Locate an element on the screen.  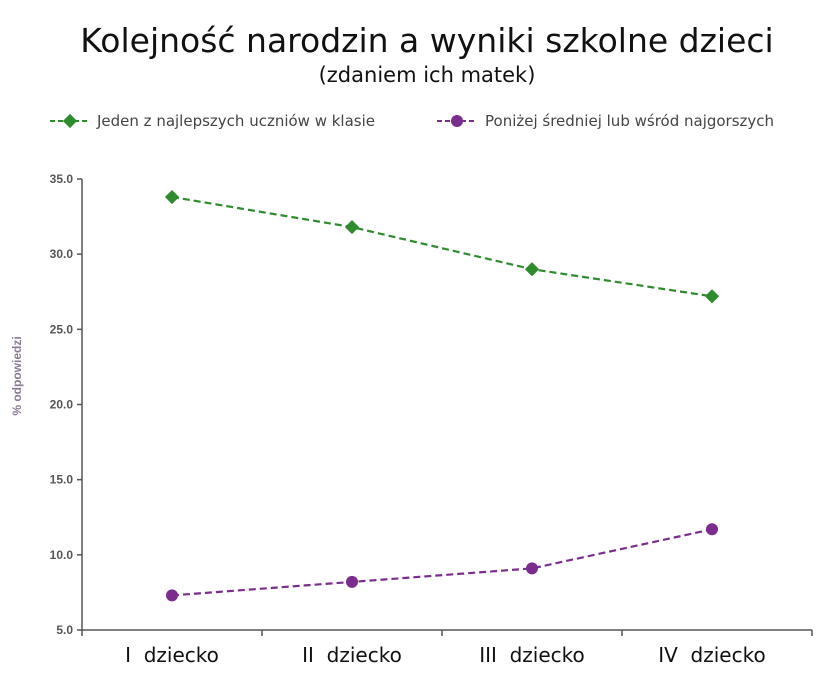
x-tick-label: III dziecko is located at coordinates (532, 655).